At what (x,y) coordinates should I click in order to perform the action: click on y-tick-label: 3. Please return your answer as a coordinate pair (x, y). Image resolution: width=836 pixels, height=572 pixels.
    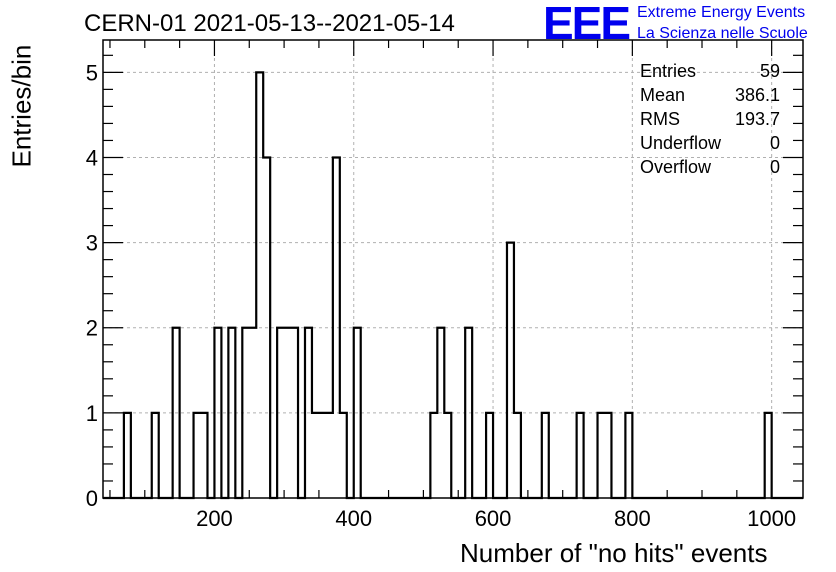
    Looking at the image, I should click on (92, 243).